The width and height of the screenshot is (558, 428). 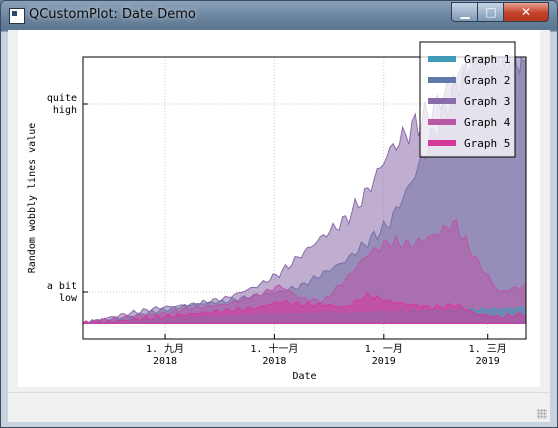 I want to click on window-title: QCustomPlot: Date Demo, so click(x=112, y=14).